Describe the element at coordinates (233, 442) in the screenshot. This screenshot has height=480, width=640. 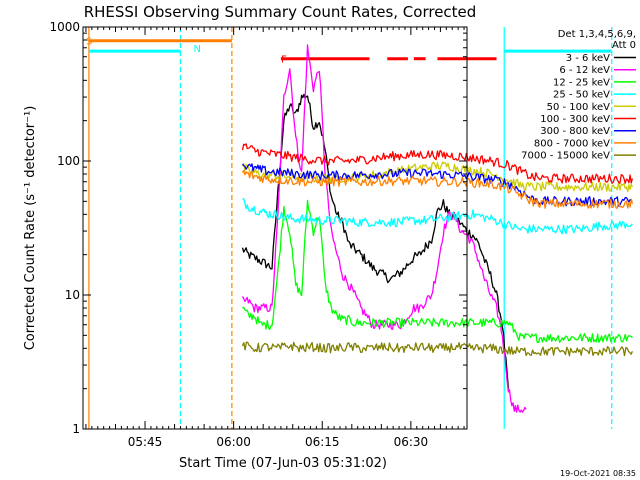
I see `x-tick-label: 06:00` at that location.